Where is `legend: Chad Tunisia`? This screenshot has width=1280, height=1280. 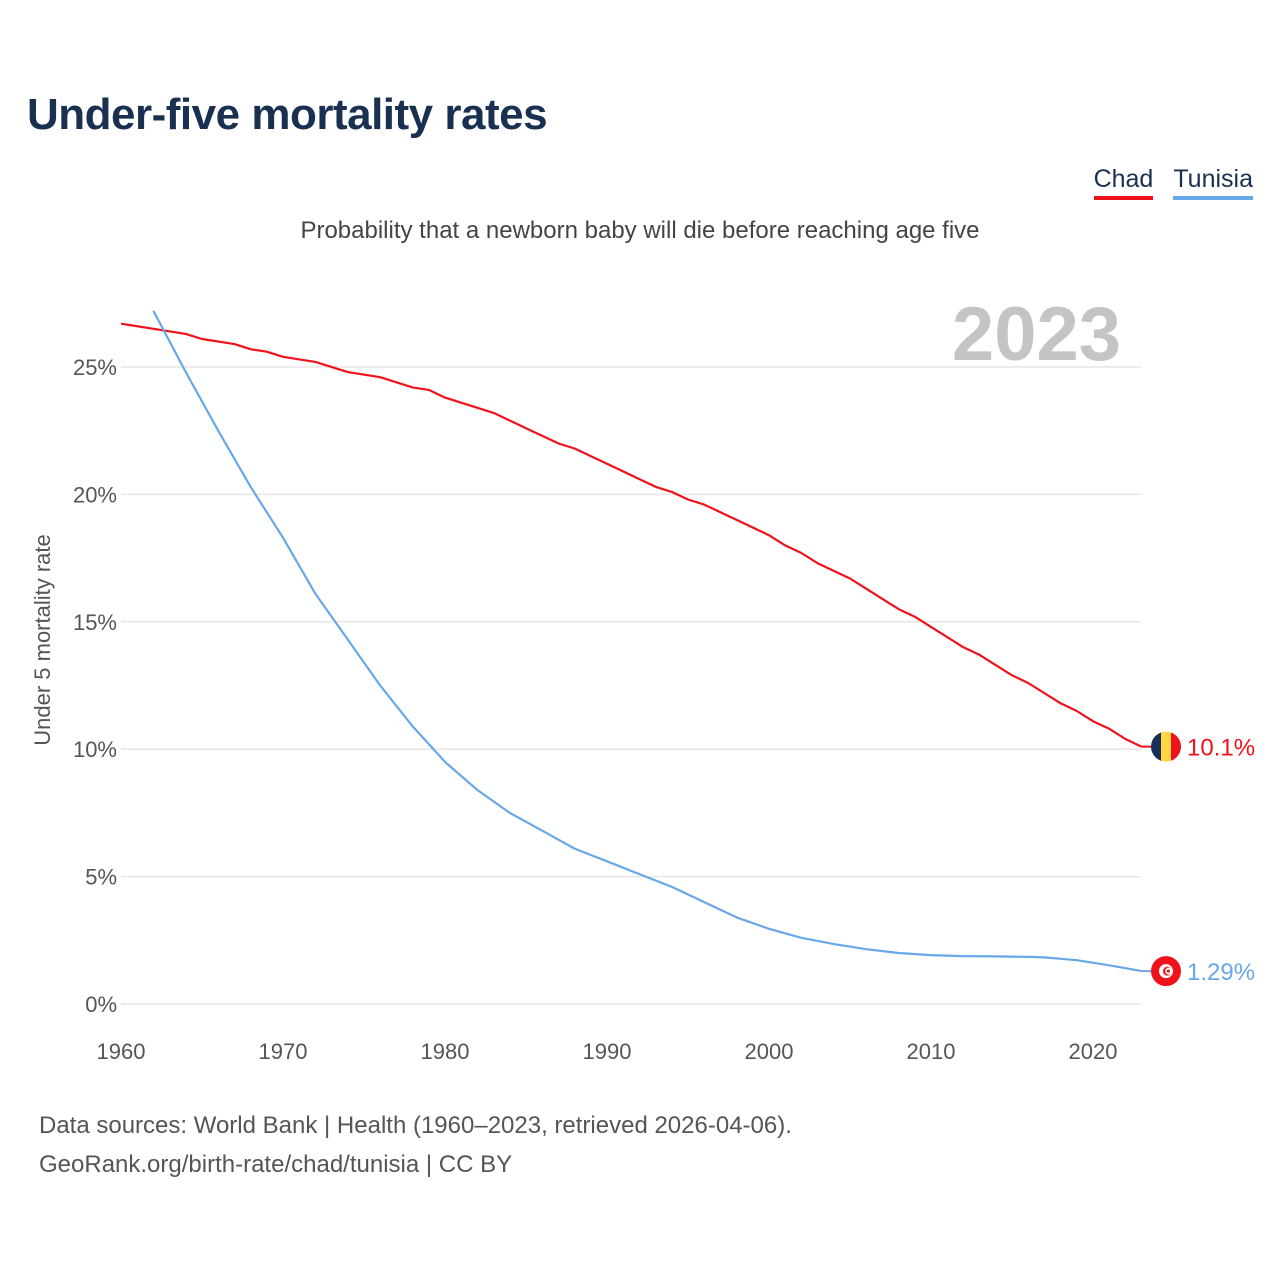 legend: Chad Tunisia is located at coordinates (1173, 182).